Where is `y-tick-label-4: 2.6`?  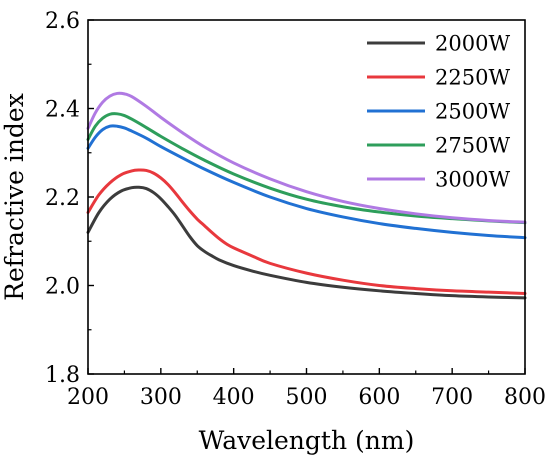
y-tick-label-4: 2.6 is located at coordinates (62, 21).